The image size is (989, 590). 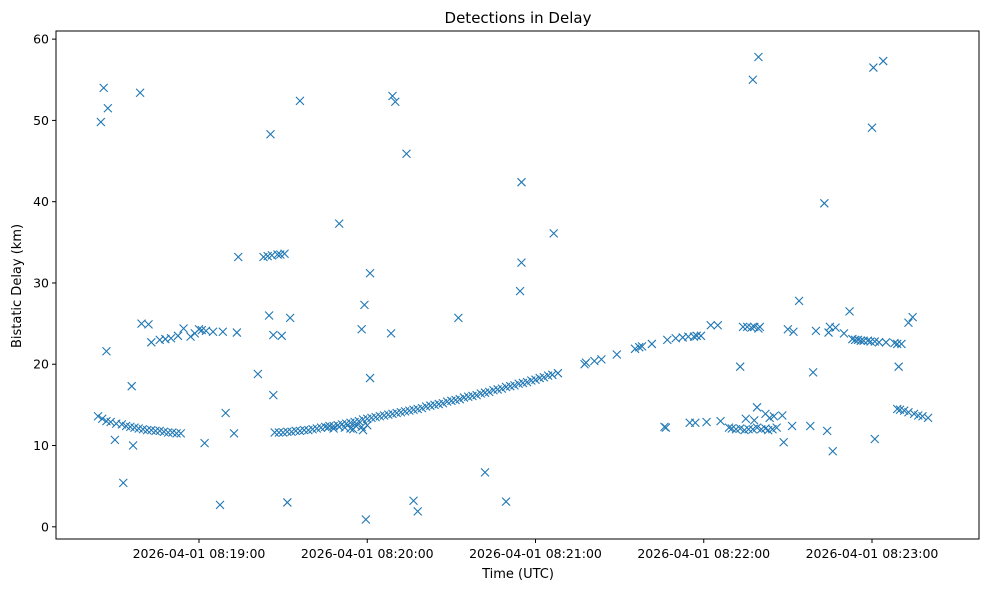 I want to click on x-axis-label: Time (UTC), so click(x=517, y=574).